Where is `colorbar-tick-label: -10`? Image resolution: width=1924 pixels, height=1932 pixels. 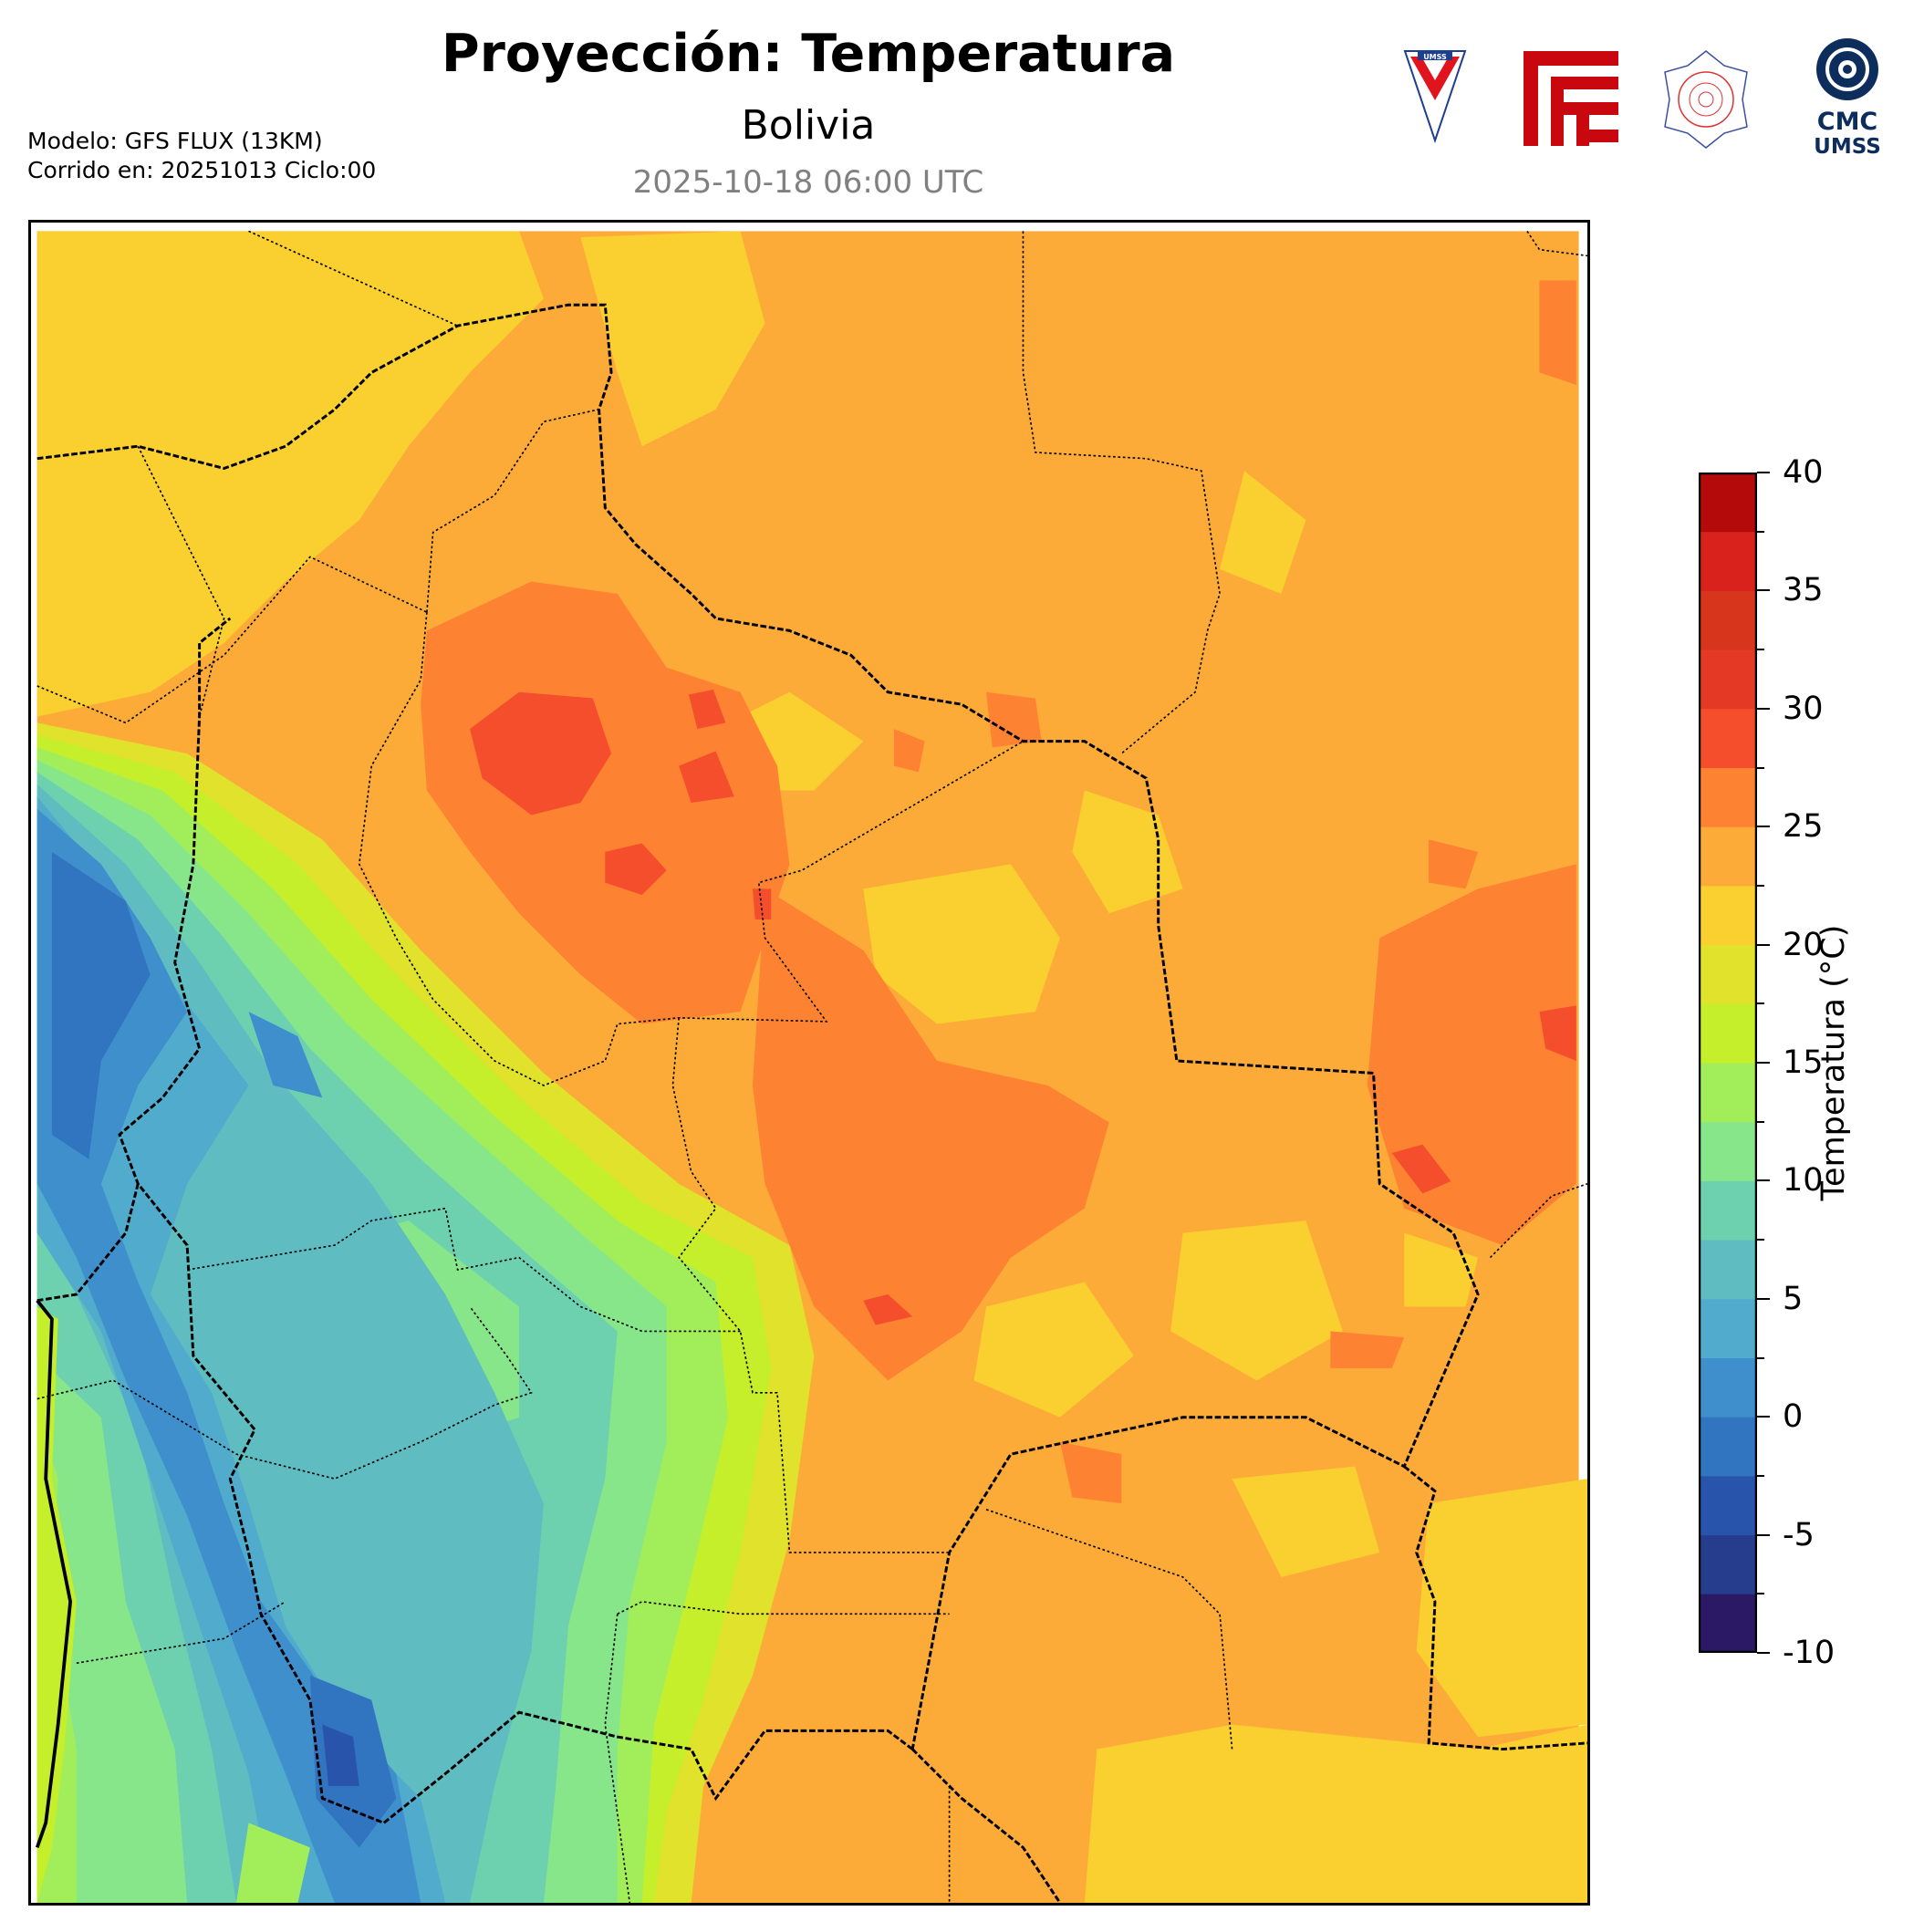
colorbar-tick-label: -10 is located at coordinates (1809, 1653).